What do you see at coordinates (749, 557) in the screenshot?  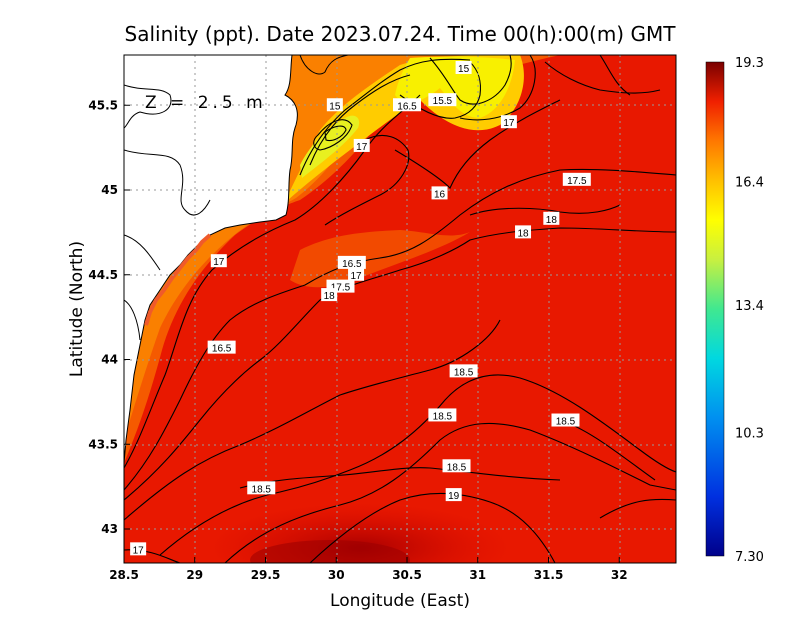 I see `colorbar-tick-label: 7.30` at bounding box center [749, 557].